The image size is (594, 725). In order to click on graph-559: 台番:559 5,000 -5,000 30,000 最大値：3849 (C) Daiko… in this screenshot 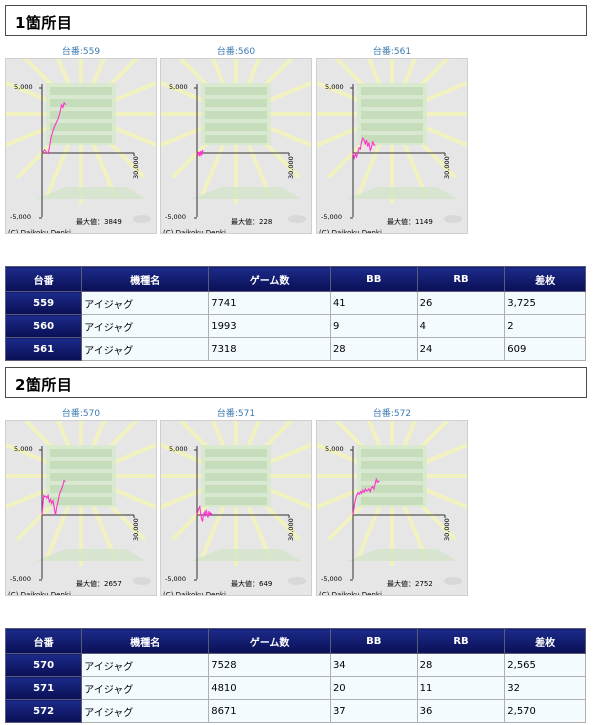, I will do `click(81, 140)`.